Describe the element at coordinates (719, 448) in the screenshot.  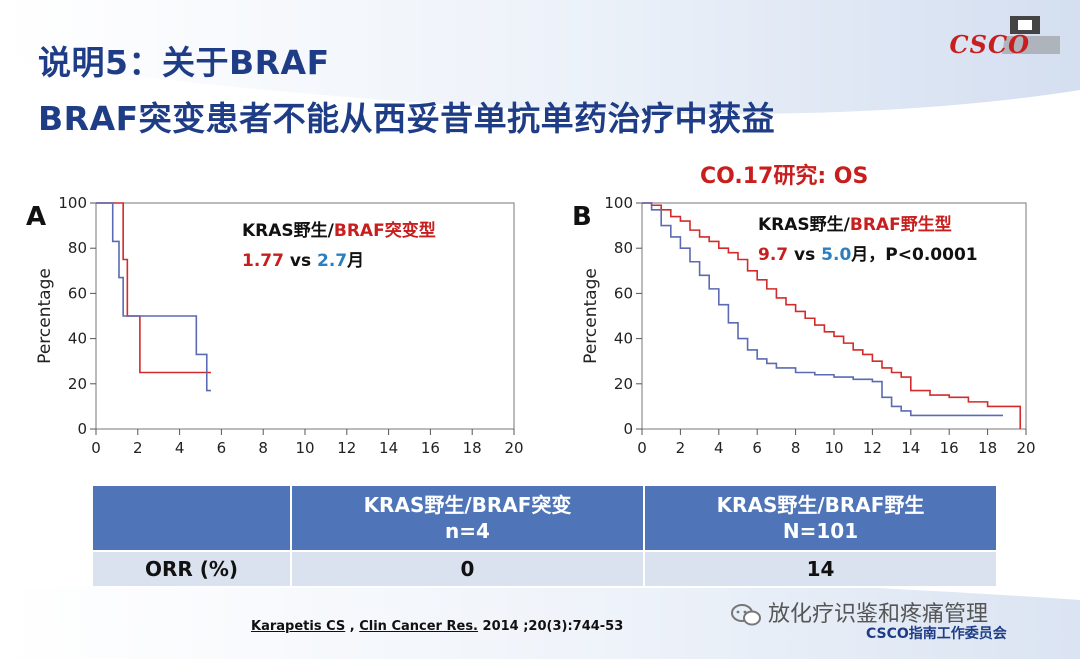
I see `chart-b-x-tick-label: 4` at that location.